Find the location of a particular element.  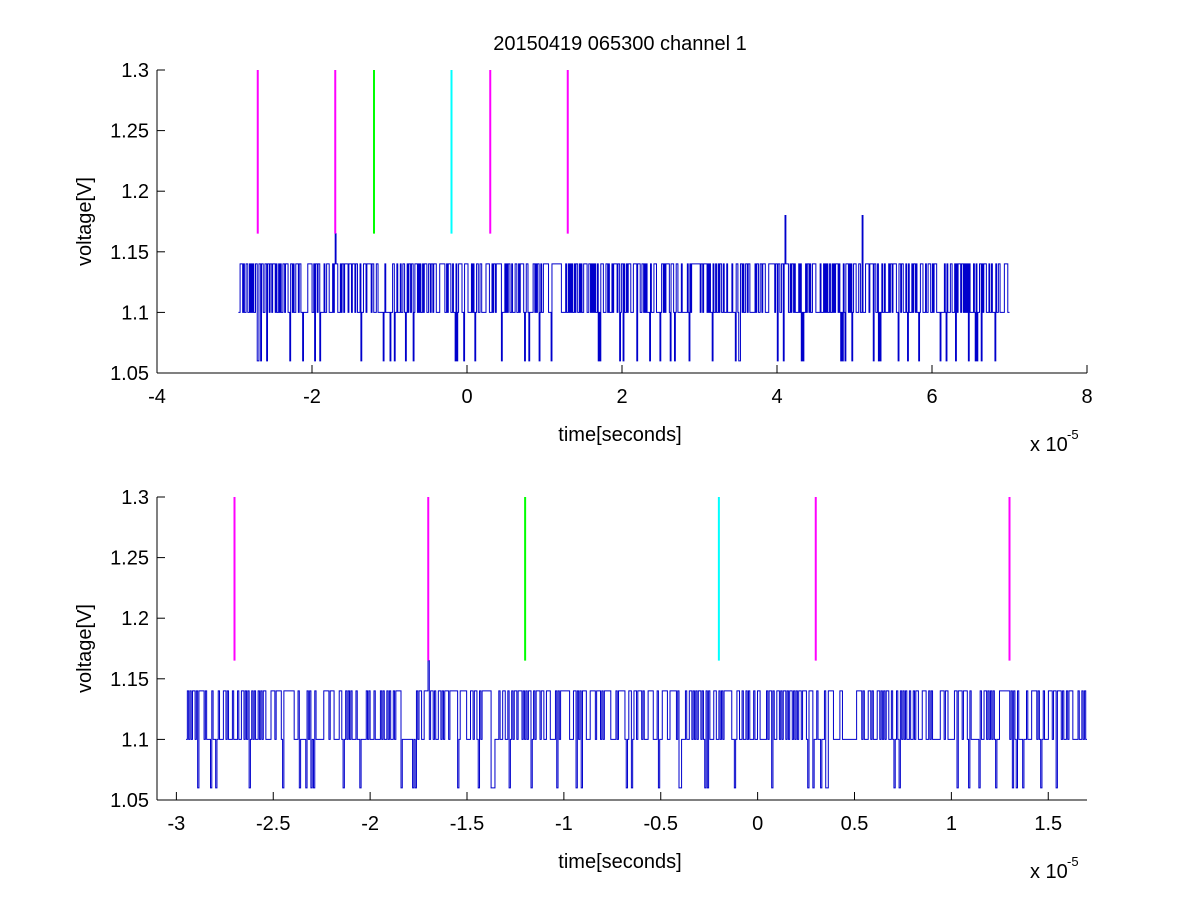

x-tick-label: -1.5 is located at coordinates (467, 824).